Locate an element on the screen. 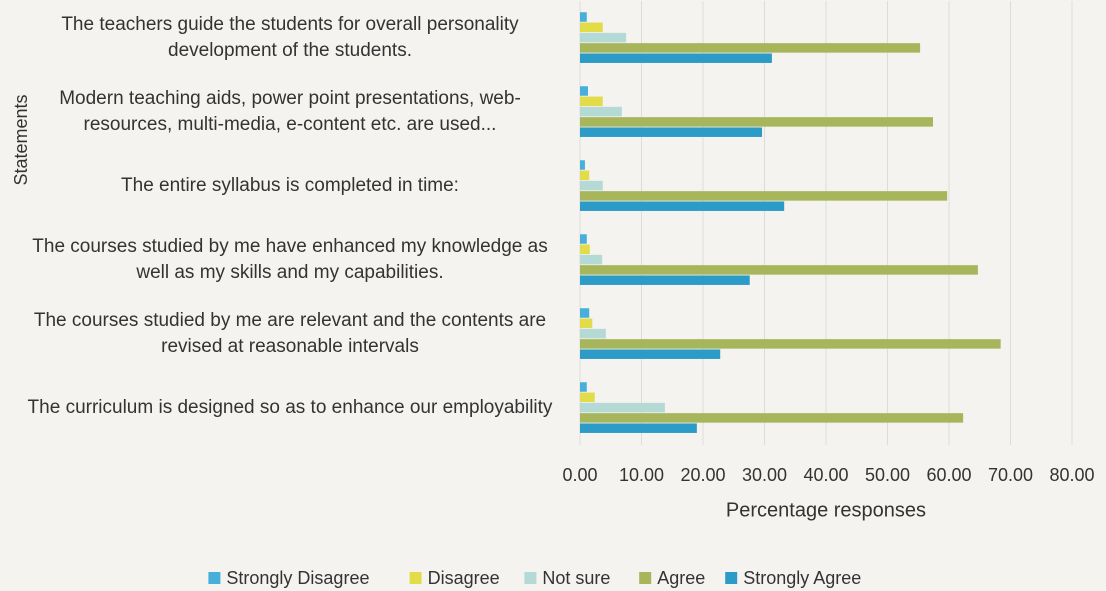 This screenshot has height=591, width=1106. legend-label: Not sure is located at coordinates (576, 578).